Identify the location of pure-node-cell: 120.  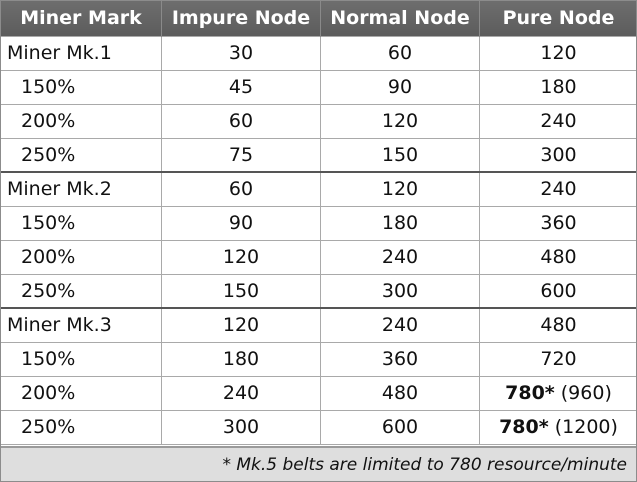
(558, 53).